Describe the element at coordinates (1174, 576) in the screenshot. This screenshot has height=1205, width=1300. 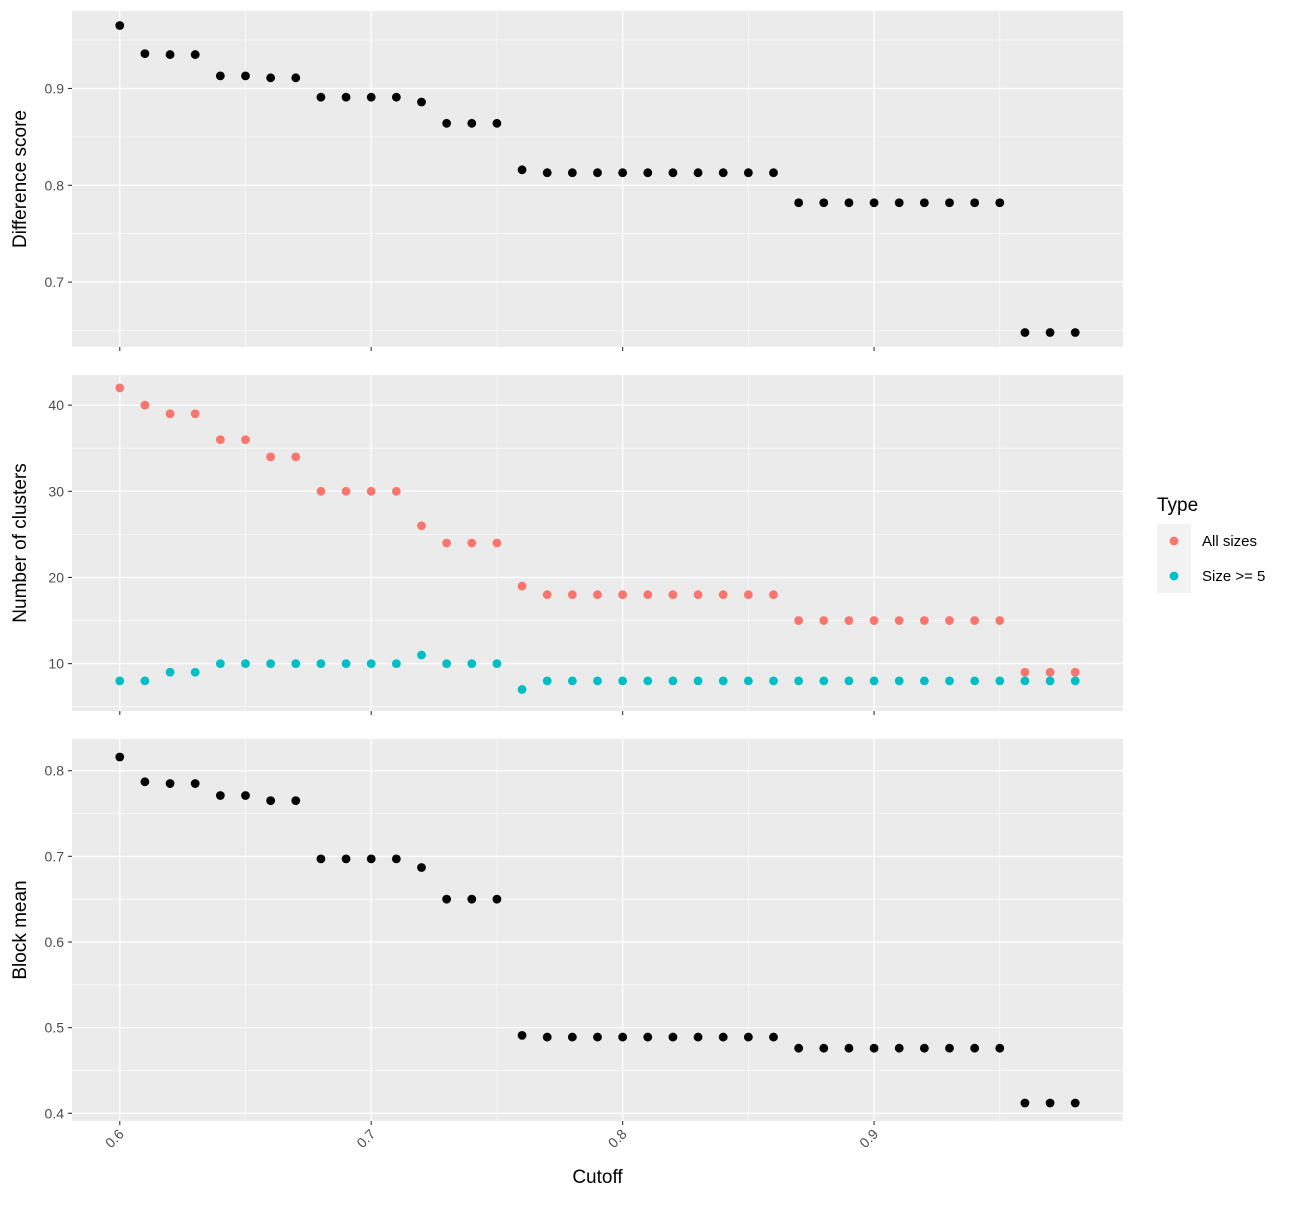
I see `legend-key` at that location.